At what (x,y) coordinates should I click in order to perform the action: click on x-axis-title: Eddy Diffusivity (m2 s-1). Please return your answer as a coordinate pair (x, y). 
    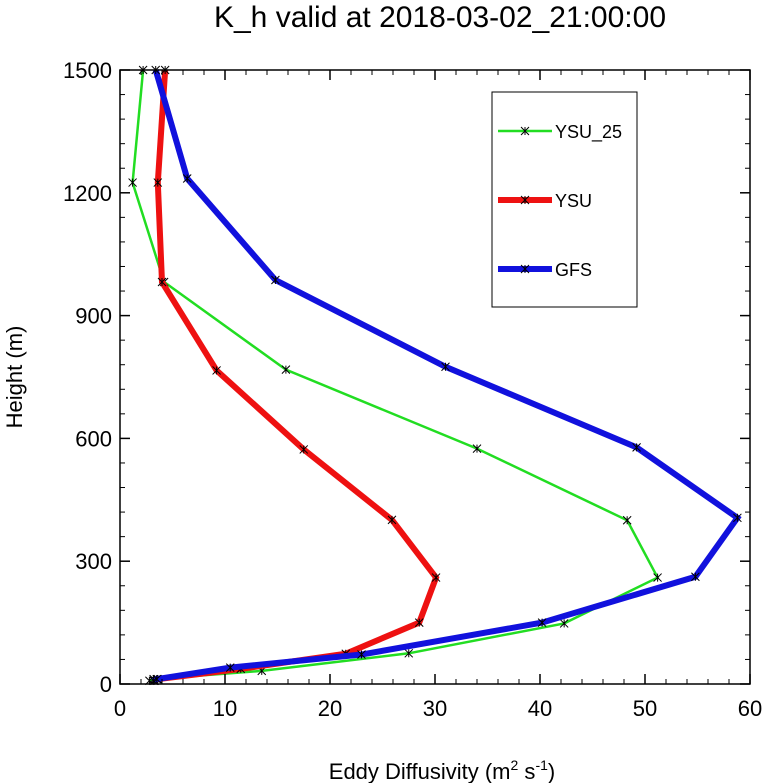
    Looking at the image, I should click on (442, 770).